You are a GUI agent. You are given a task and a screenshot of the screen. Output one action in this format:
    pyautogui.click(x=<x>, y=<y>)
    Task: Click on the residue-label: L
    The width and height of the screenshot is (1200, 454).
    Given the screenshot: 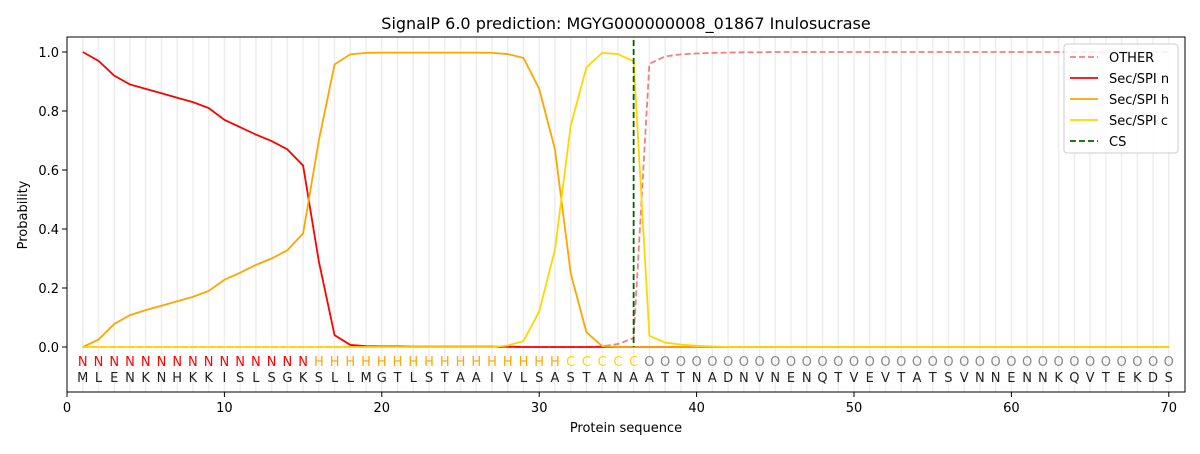 What is the action you would take?
    pyautogui.click(x=99, y=378)
    